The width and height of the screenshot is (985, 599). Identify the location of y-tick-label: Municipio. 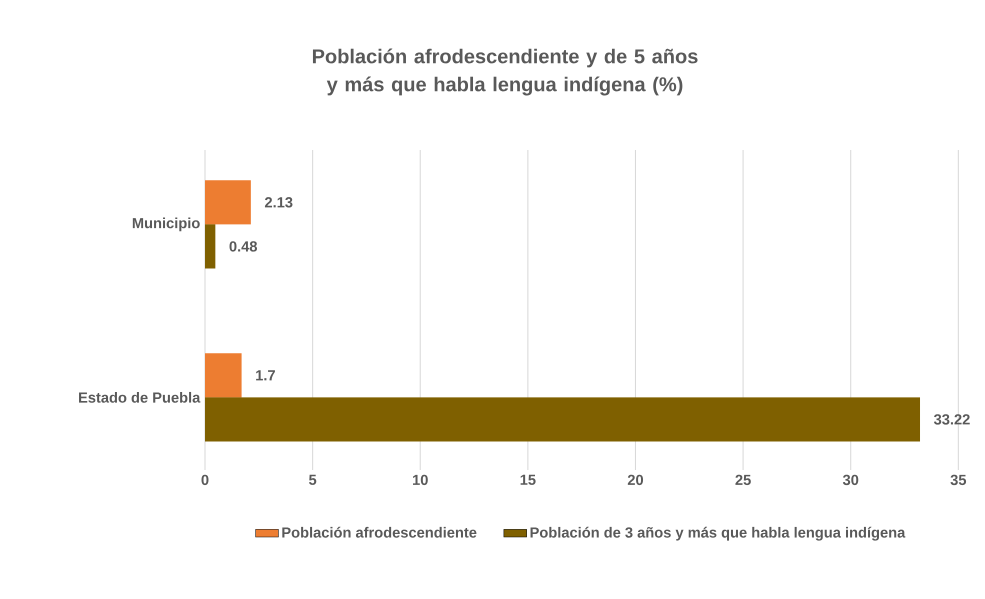
(166, 225).